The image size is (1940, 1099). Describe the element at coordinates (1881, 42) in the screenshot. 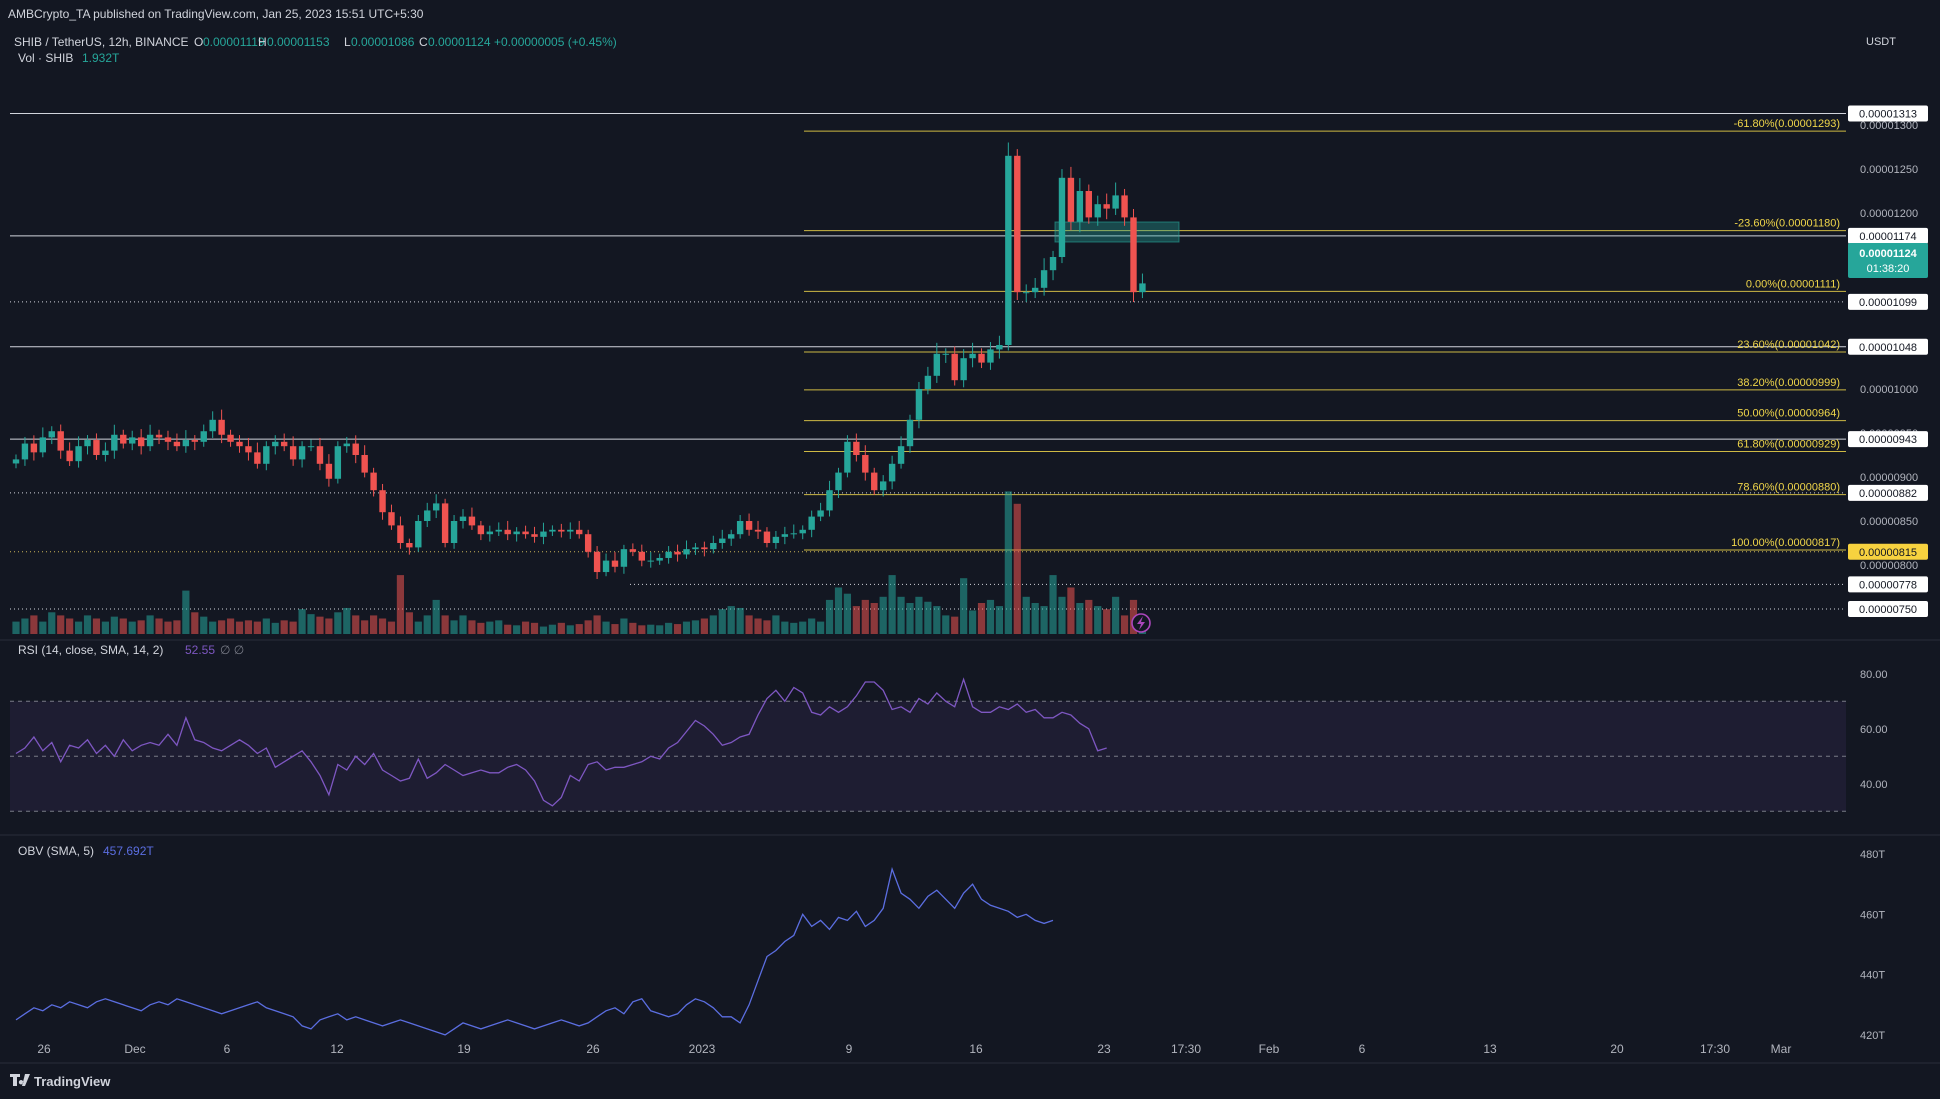

I see `currency-label: USDT` at that location.